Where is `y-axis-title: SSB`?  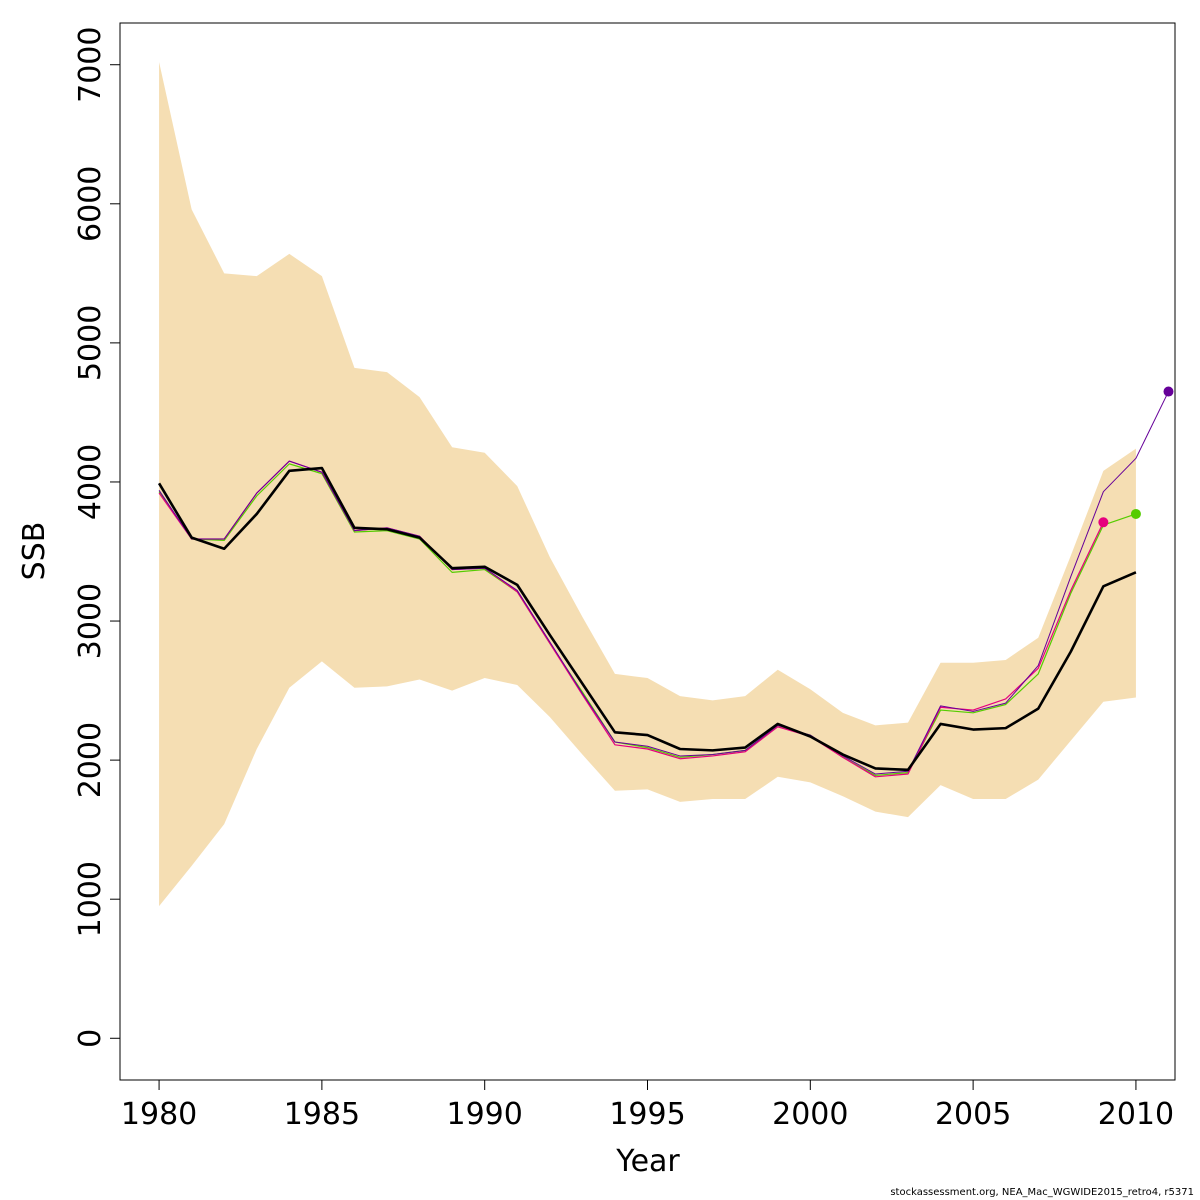
y-axis-title: SSB is located at coordinates (34, 551).